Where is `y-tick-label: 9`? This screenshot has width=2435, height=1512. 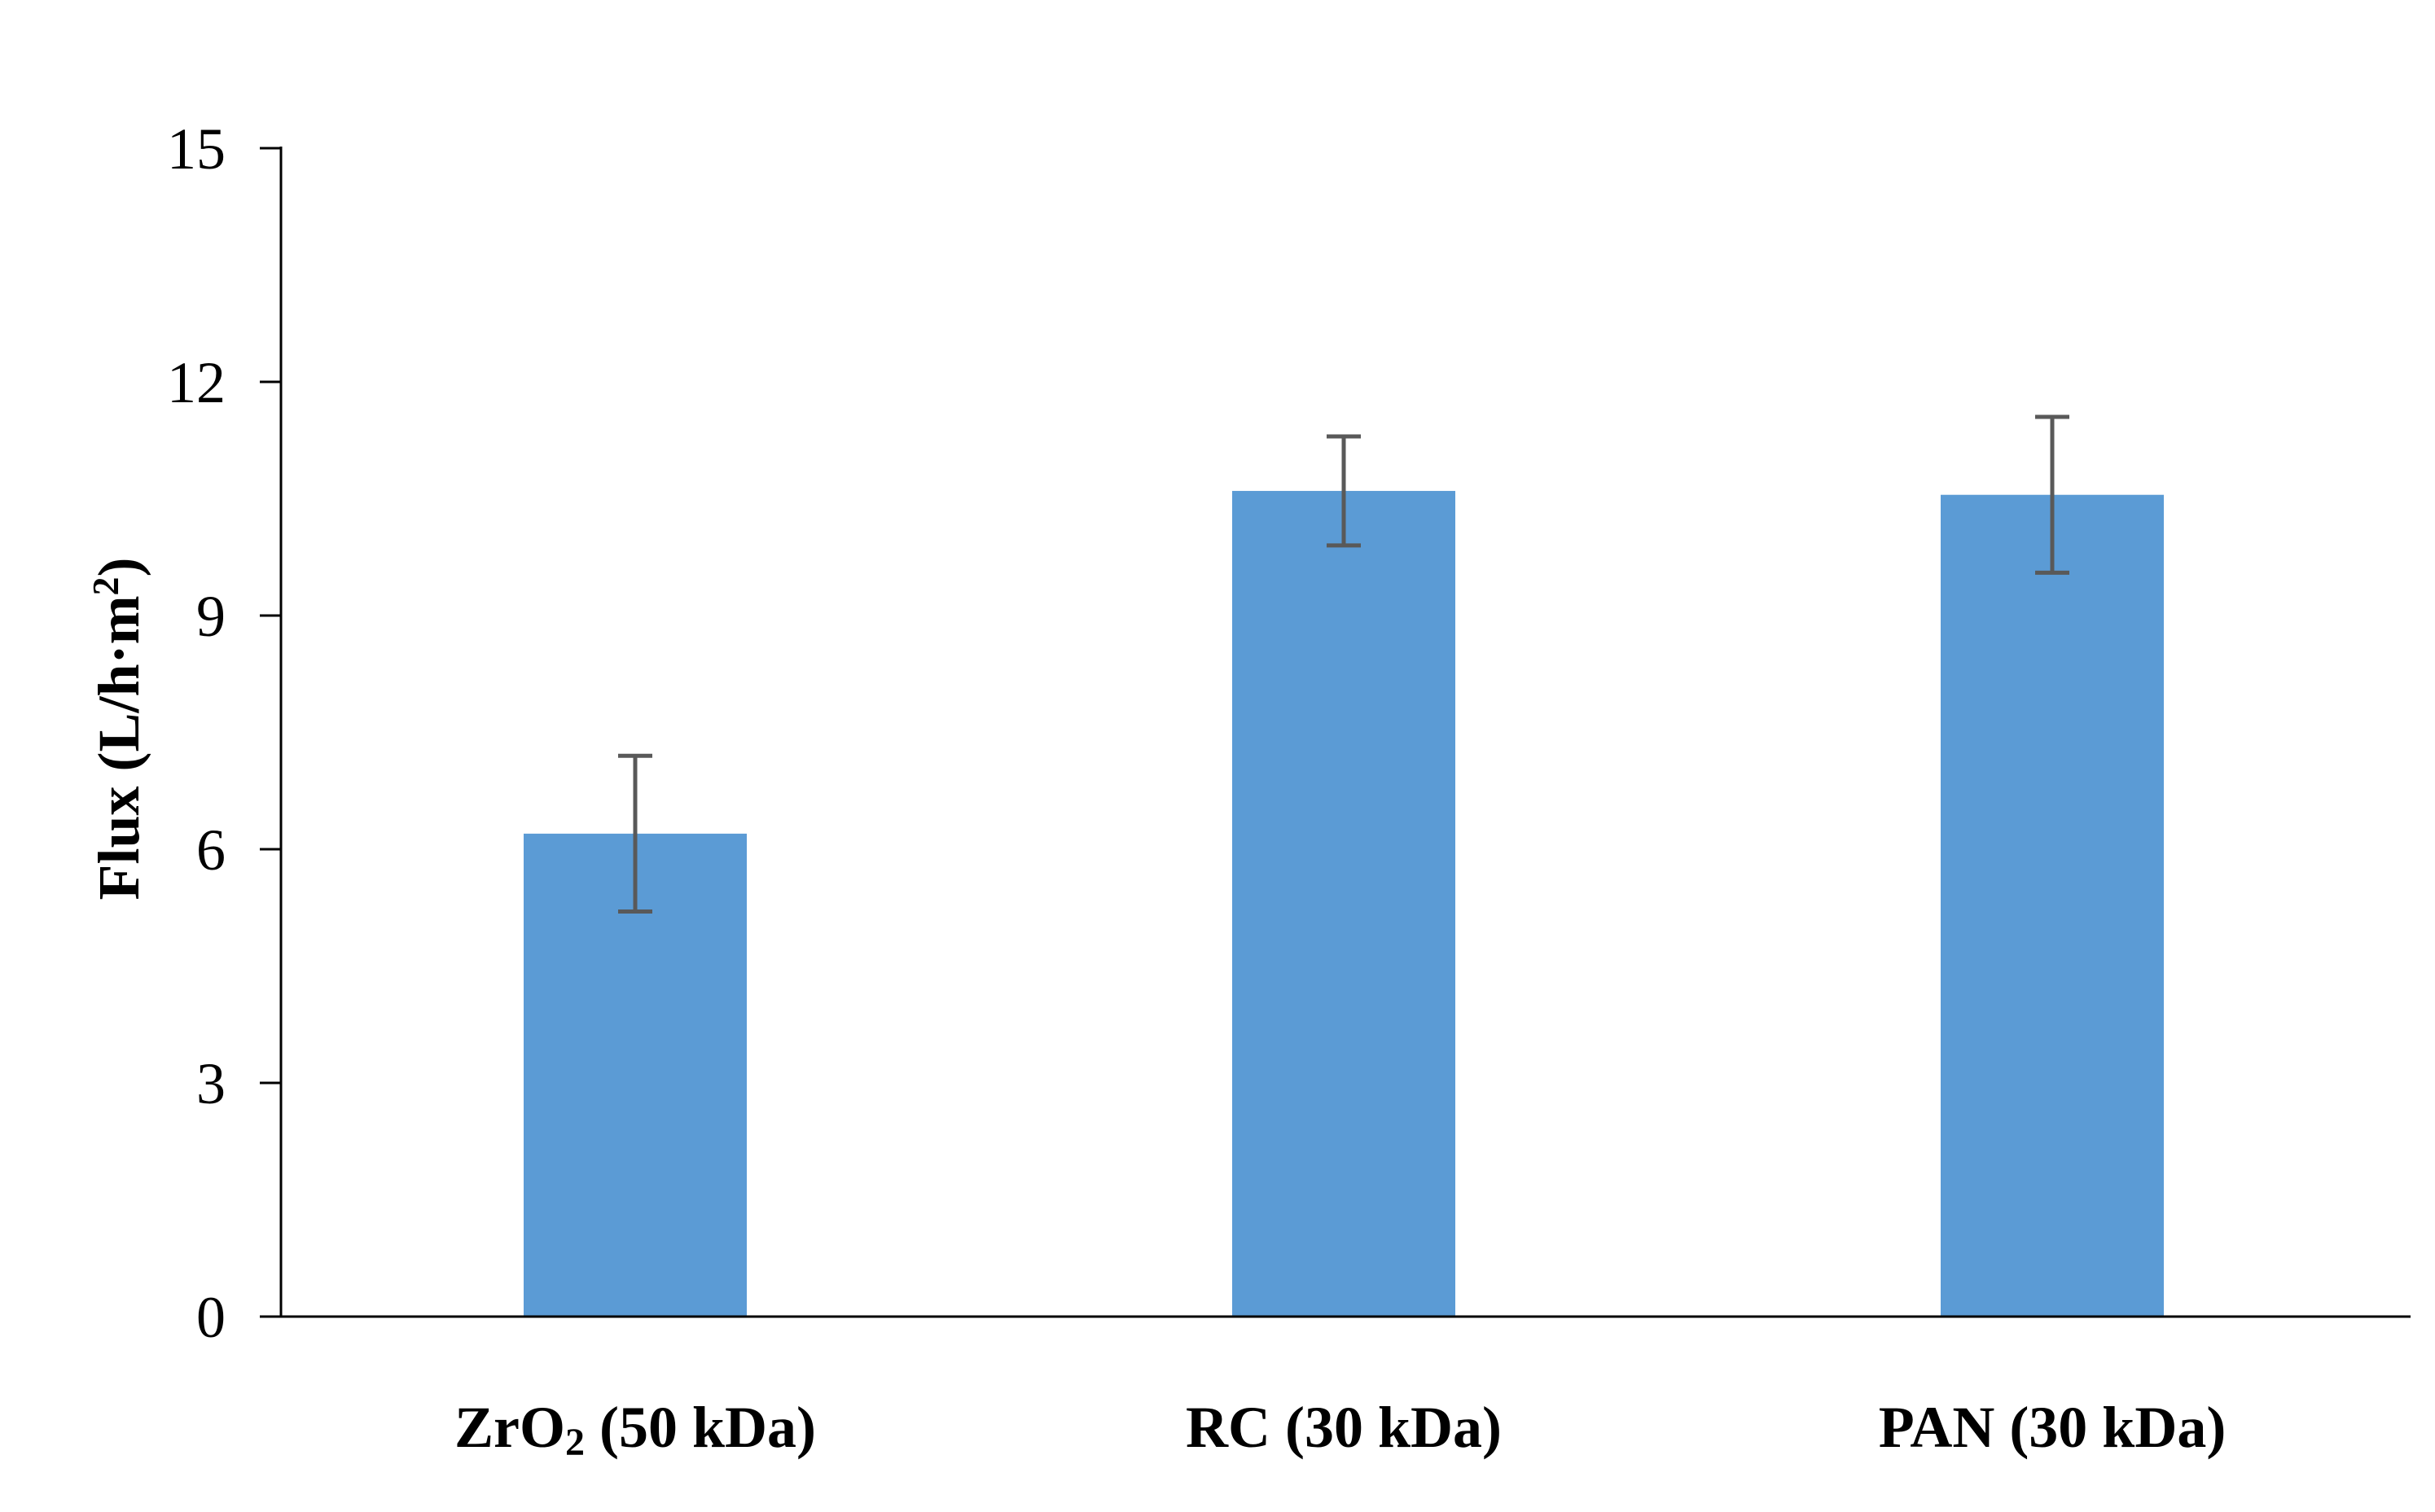
y-tick-label: 9 is located at coordinates (211, 616).